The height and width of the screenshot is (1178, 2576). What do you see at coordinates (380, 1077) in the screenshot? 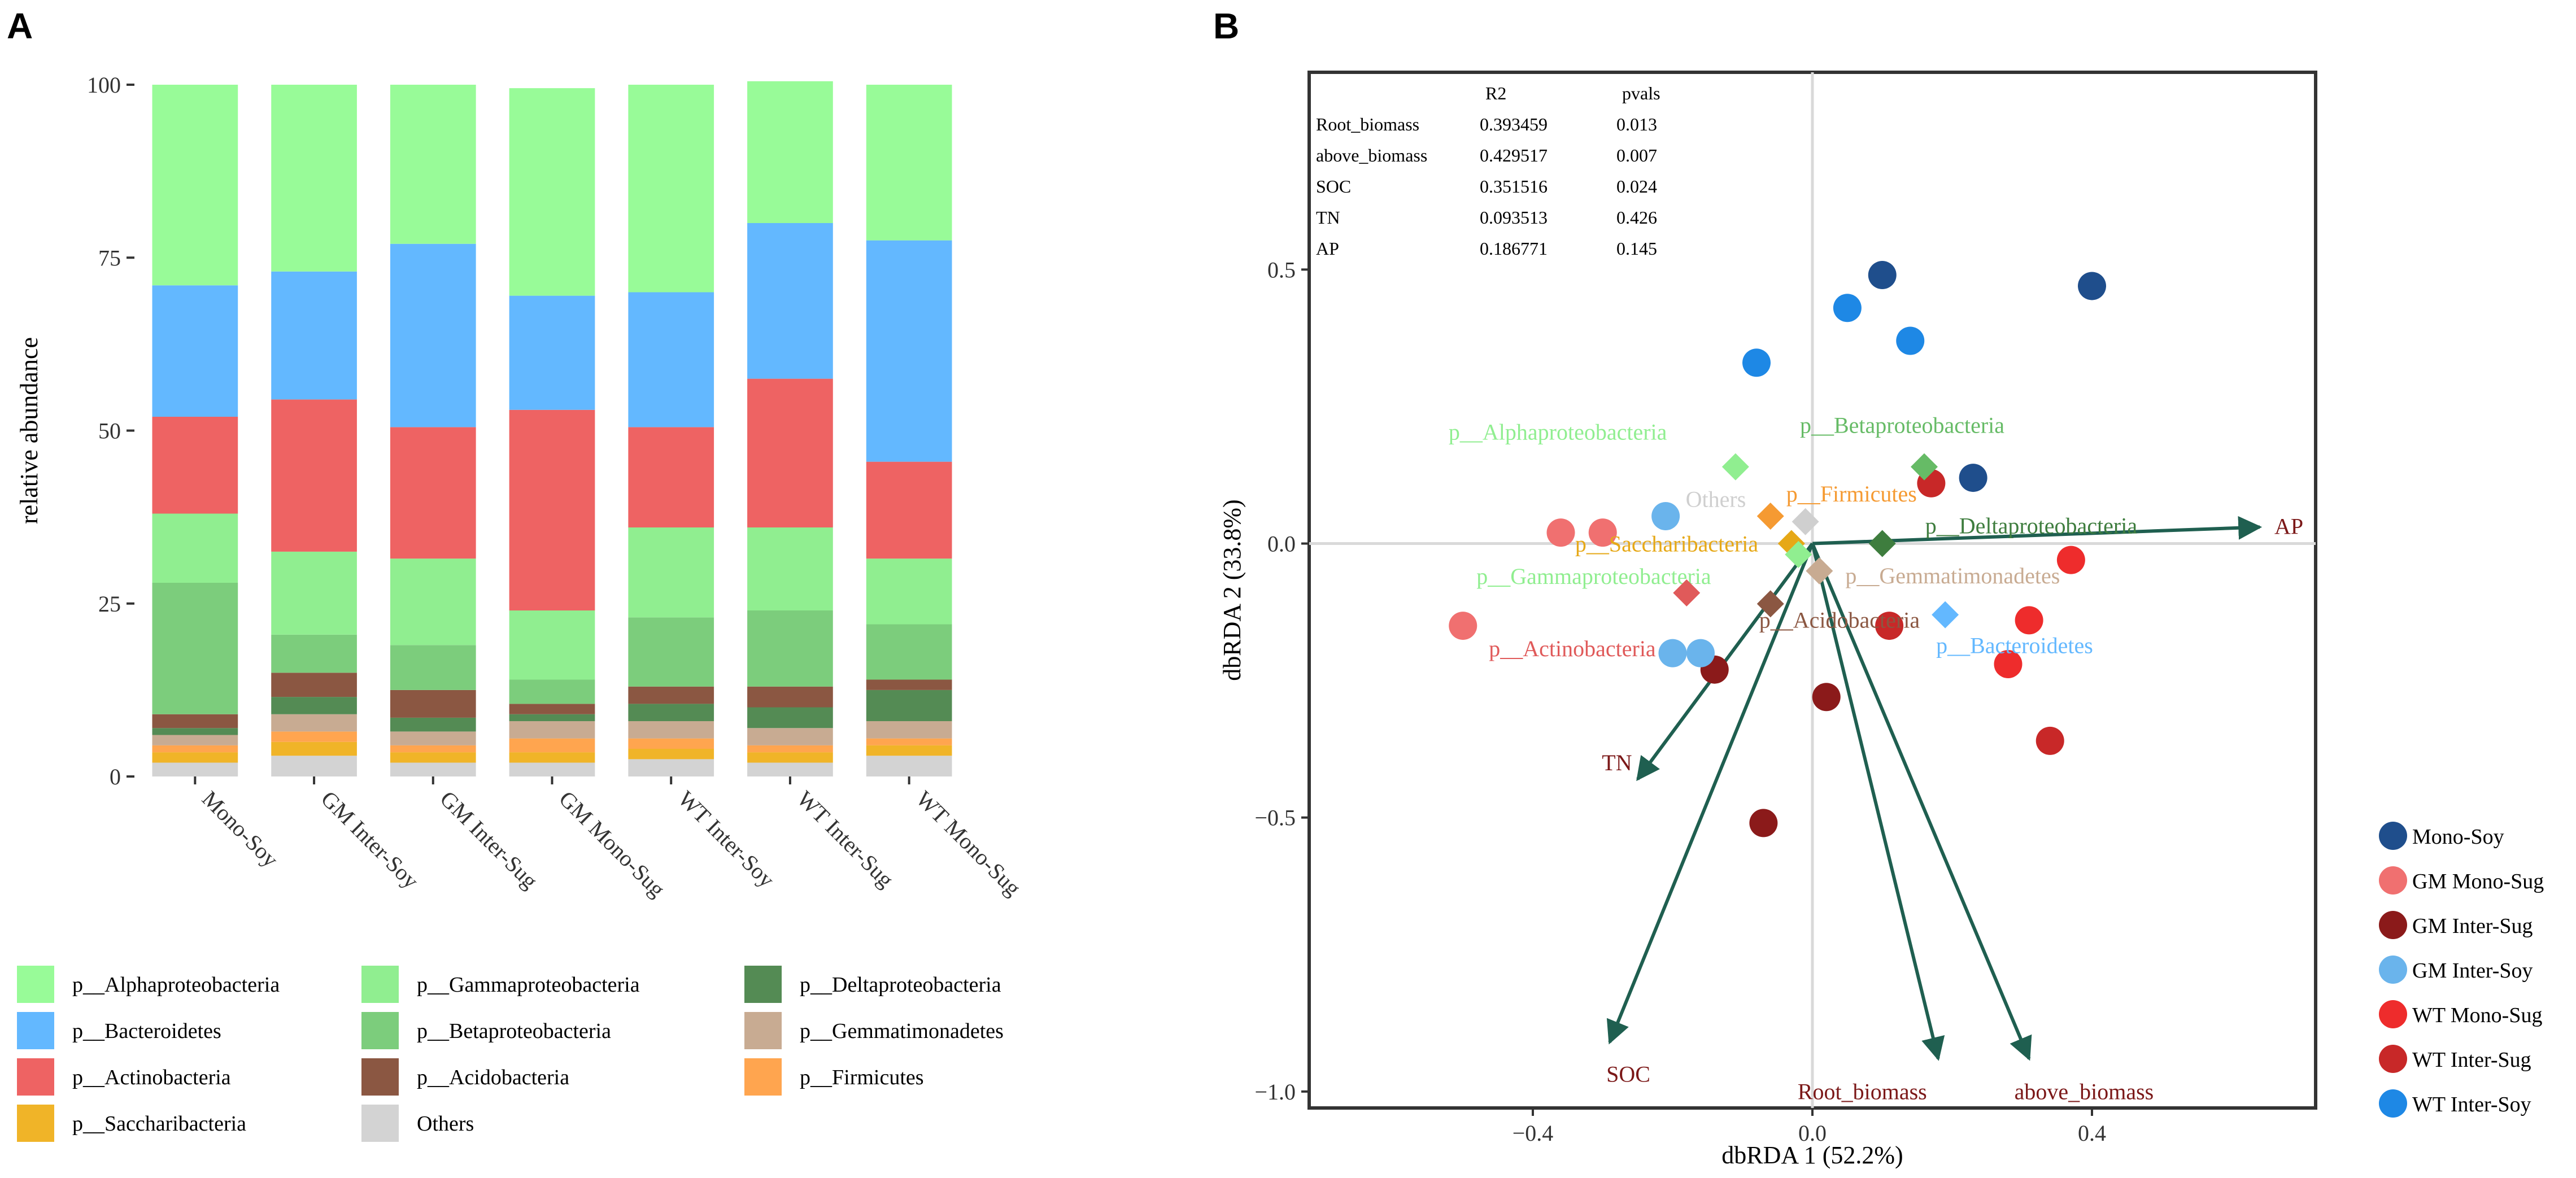
I see `legend-swatch-p-acidobacteria` at bounding box center [380, 1077].